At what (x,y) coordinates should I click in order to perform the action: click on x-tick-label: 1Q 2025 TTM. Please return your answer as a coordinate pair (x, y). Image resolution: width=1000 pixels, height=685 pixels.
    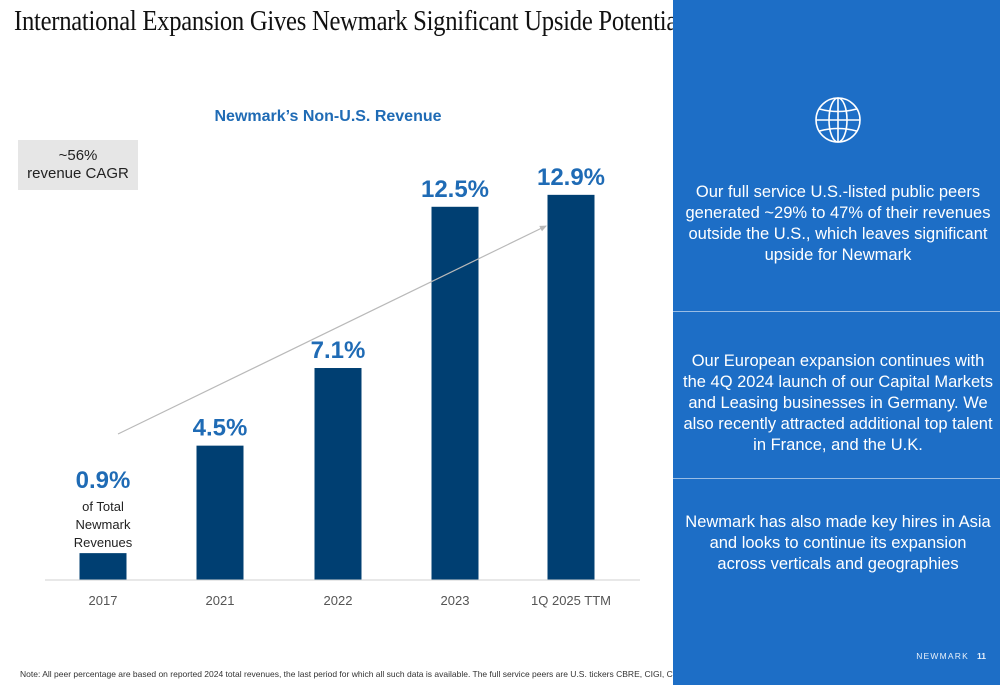
    Looking at the image, I should click on (571, 600).